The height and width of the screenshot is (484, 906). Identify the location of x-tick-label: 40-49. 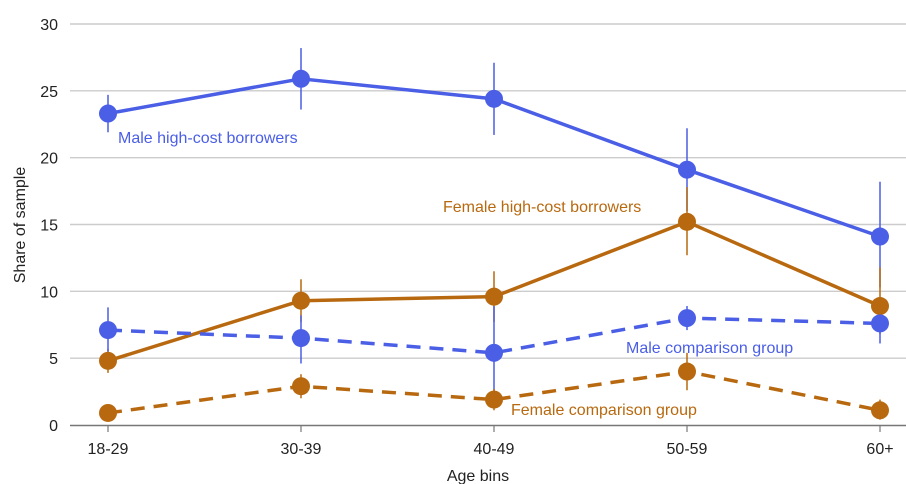
(494, 449).